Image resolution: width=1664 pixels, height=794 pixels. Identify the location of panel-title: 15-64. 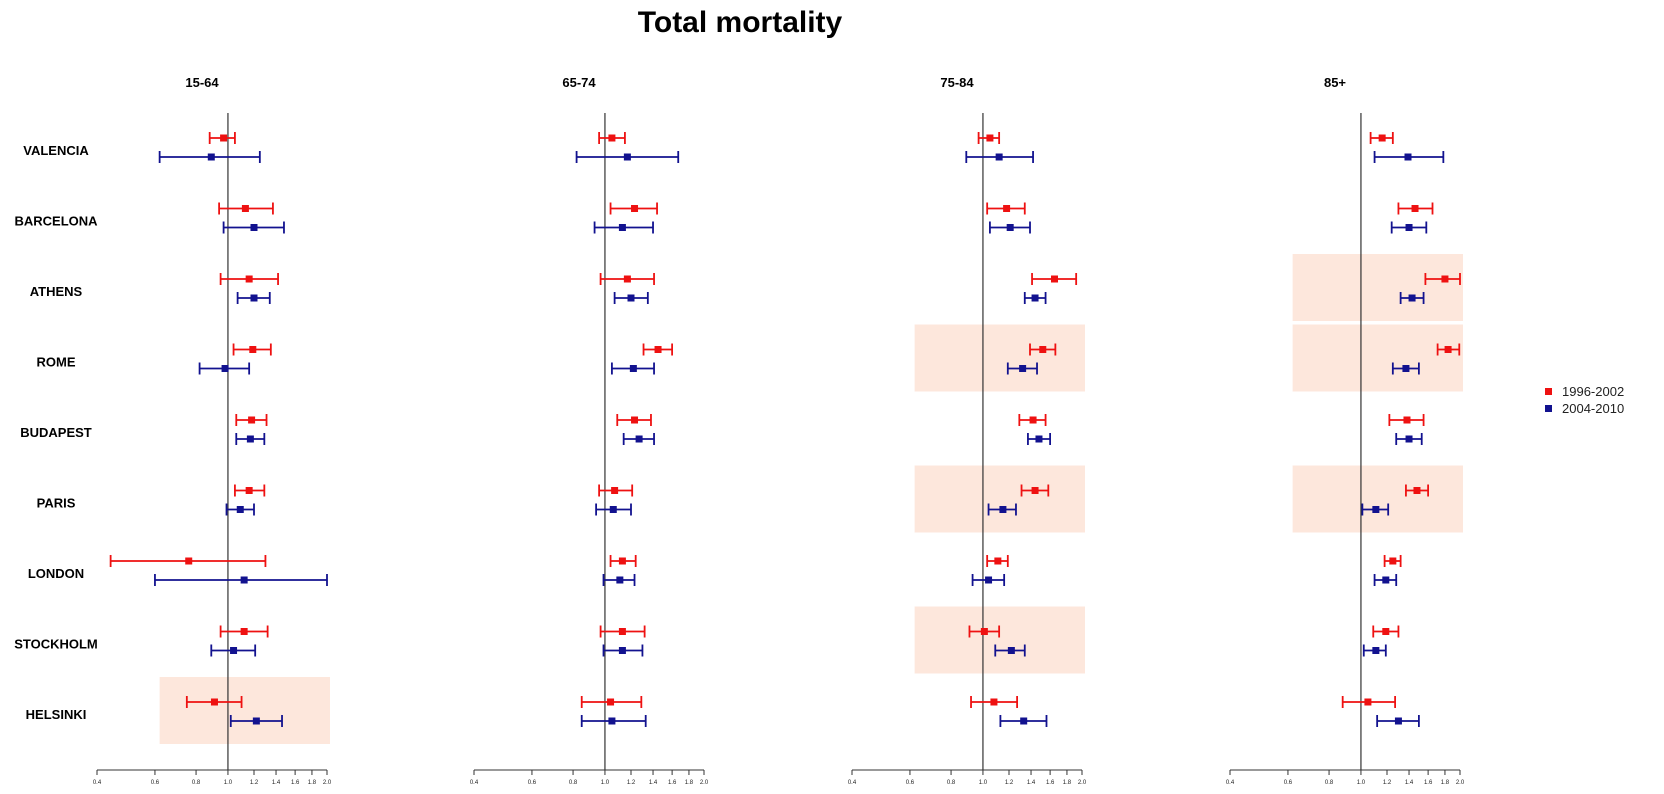
(202, 82).